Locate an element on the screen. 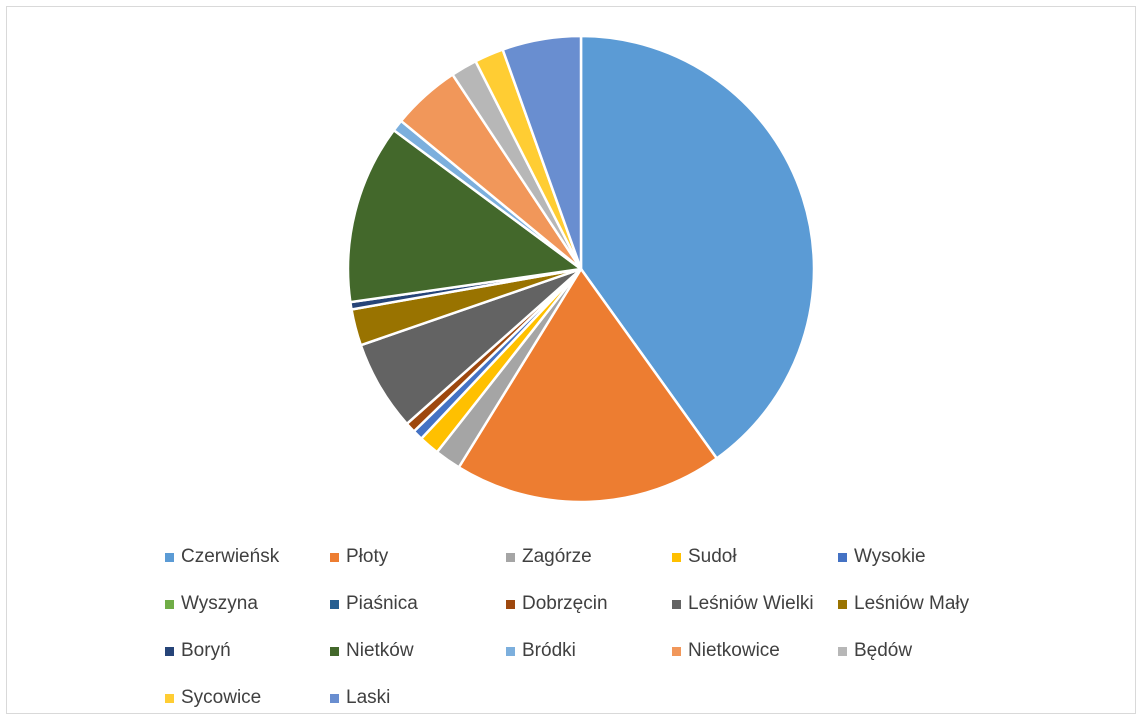 This screenshot has width=1142, height=720. legend-item: Leśniów Mały is located at coordinates (903, 604).